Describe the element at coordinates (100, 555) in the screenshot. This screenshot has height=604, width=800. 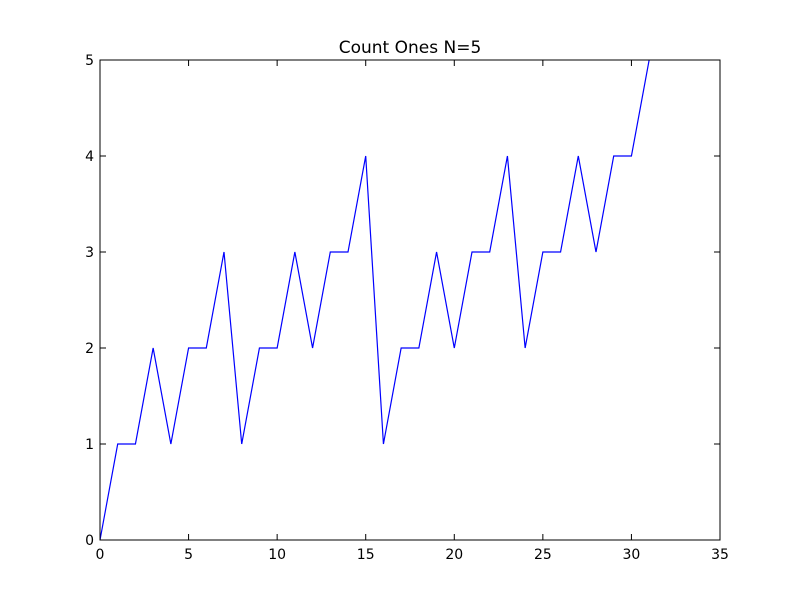
I see `x-tick-label: 0` at that location.